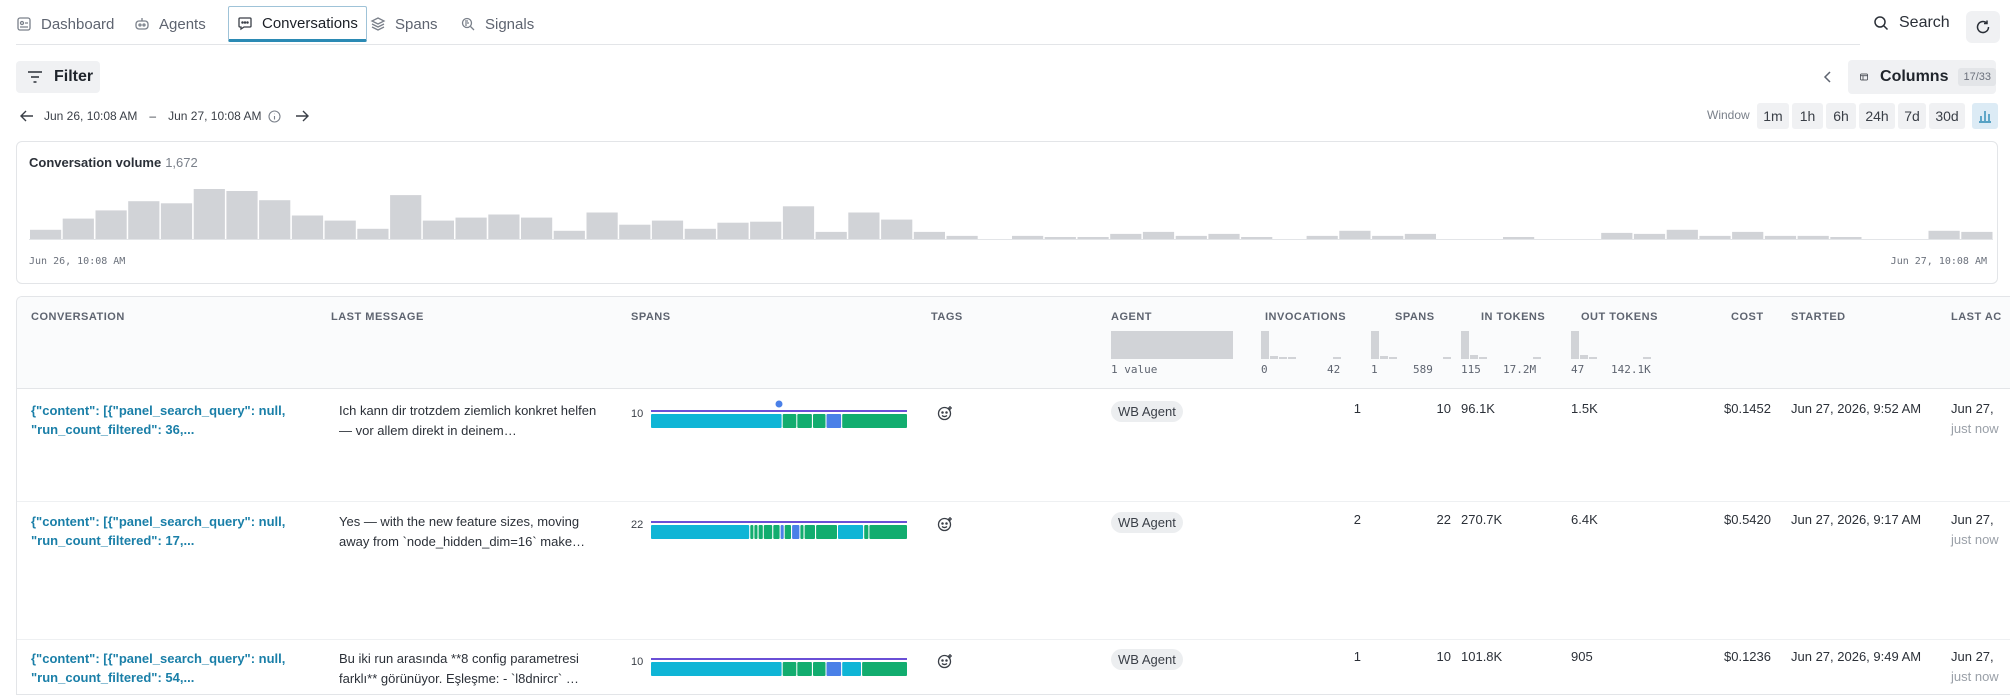 This screenshot has height=695, width=2010. What do you see at coordinates (1922, 77) in the screenshot?
I see `columns-button: Columns 17/33` at bounding box center [1922, 77].